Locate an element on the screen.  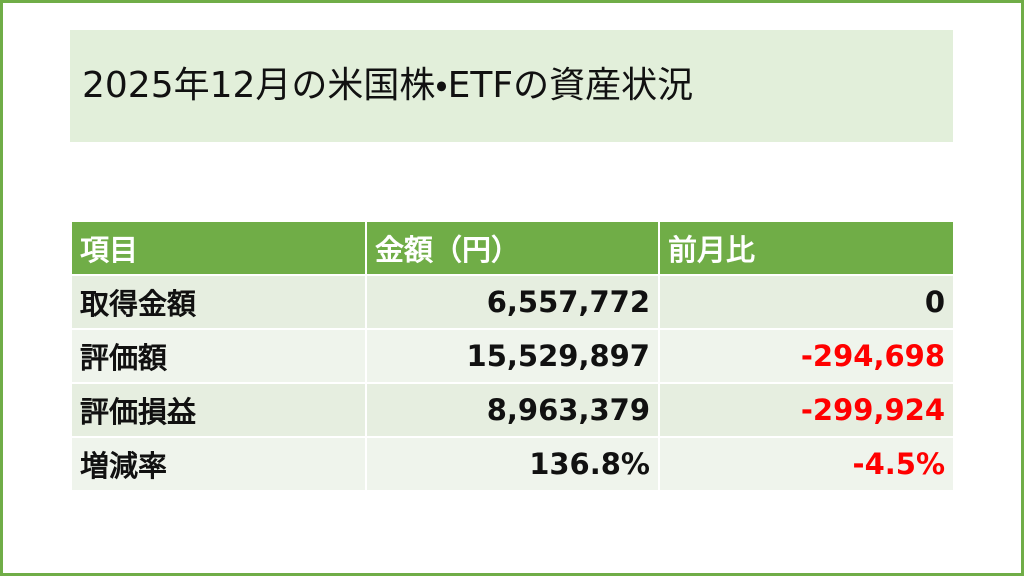
row: 評価損益 8,963,379 -299,924 is located at coordinates (512, 410).